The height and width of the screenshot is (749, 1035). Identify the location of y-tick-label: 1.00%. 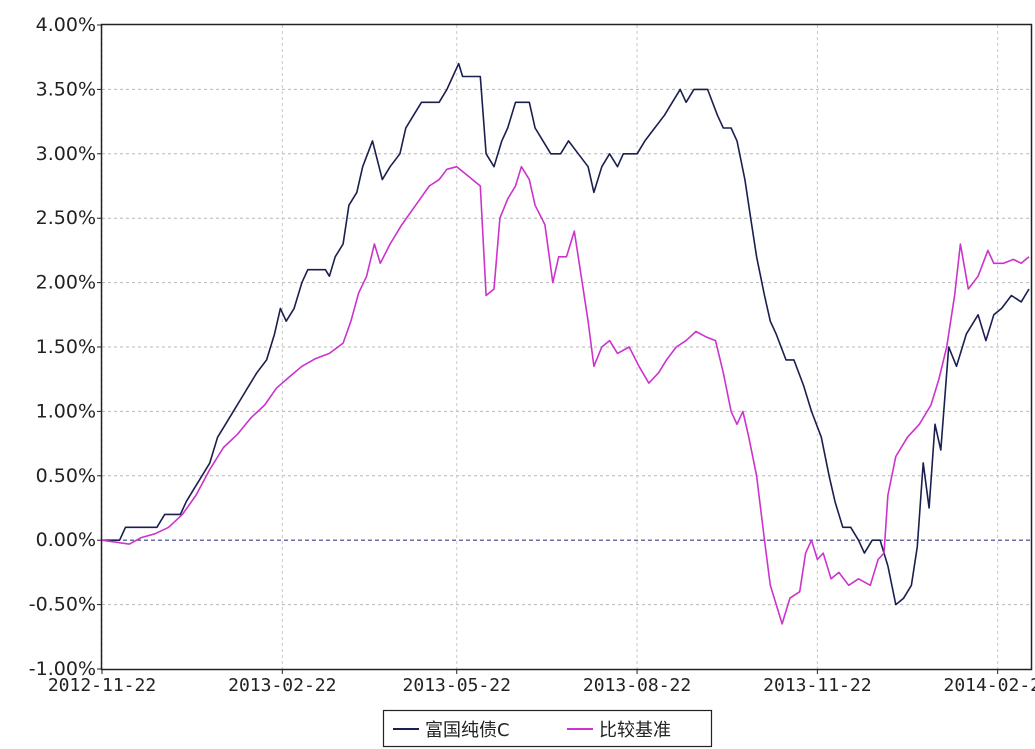
(66, 411).